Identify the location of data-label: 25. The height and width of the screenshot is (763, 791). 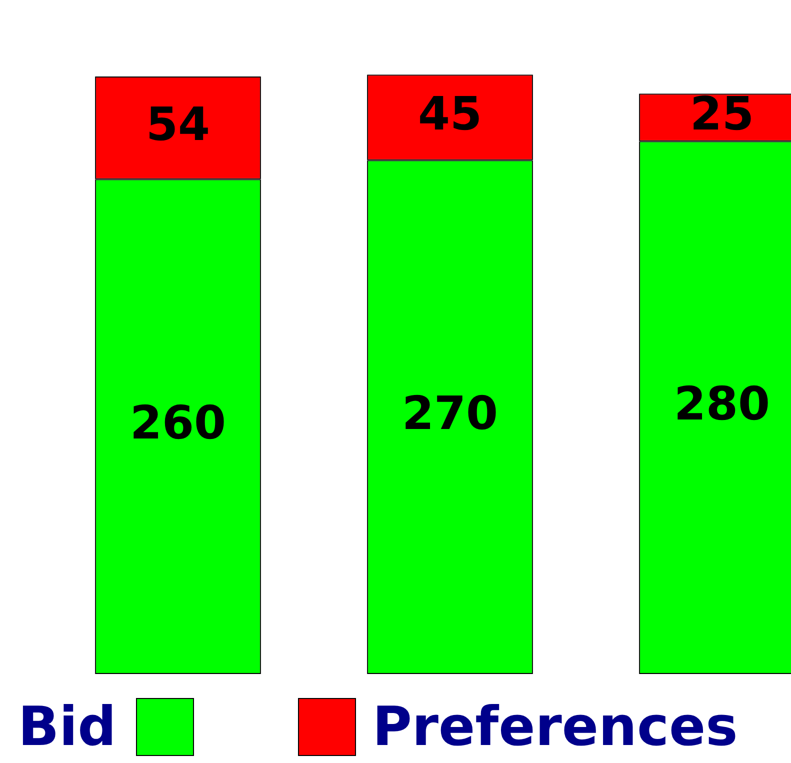
(722, 113).